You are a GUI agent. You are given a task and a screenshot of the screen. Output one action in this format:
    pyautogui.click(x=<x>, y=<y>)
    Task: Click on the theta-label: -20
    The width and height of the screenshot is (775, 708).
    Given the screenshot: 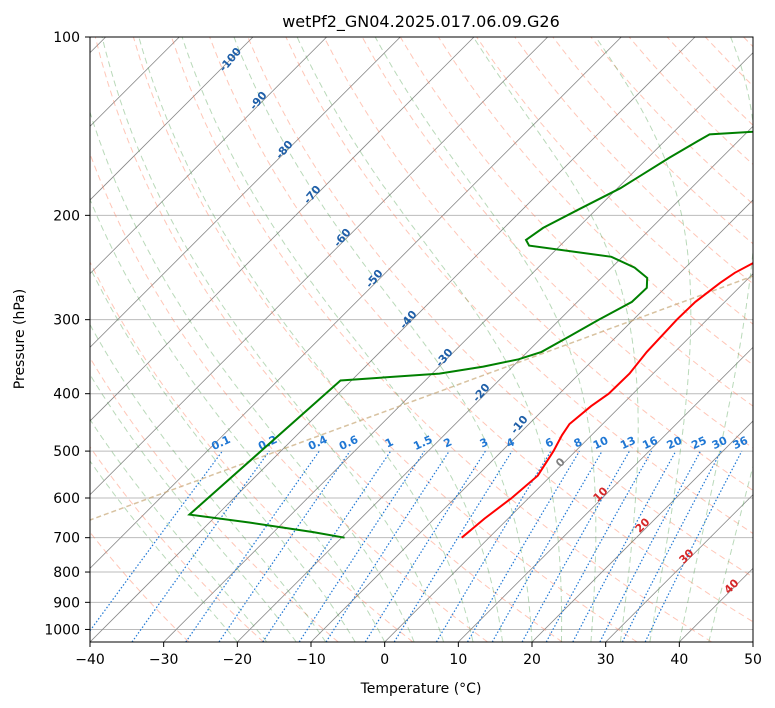 What is the action you would take?
    pyautogui.click(x=481, y=393)
    